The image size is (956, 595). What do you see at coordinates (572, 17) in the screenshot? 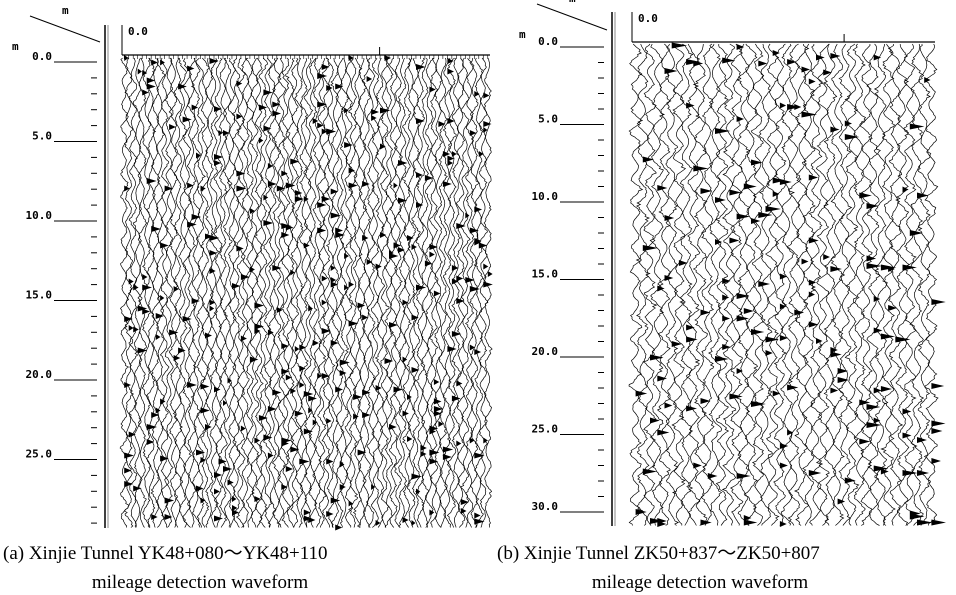
I see `corner-diagonal` at bounding box center [572, 17].